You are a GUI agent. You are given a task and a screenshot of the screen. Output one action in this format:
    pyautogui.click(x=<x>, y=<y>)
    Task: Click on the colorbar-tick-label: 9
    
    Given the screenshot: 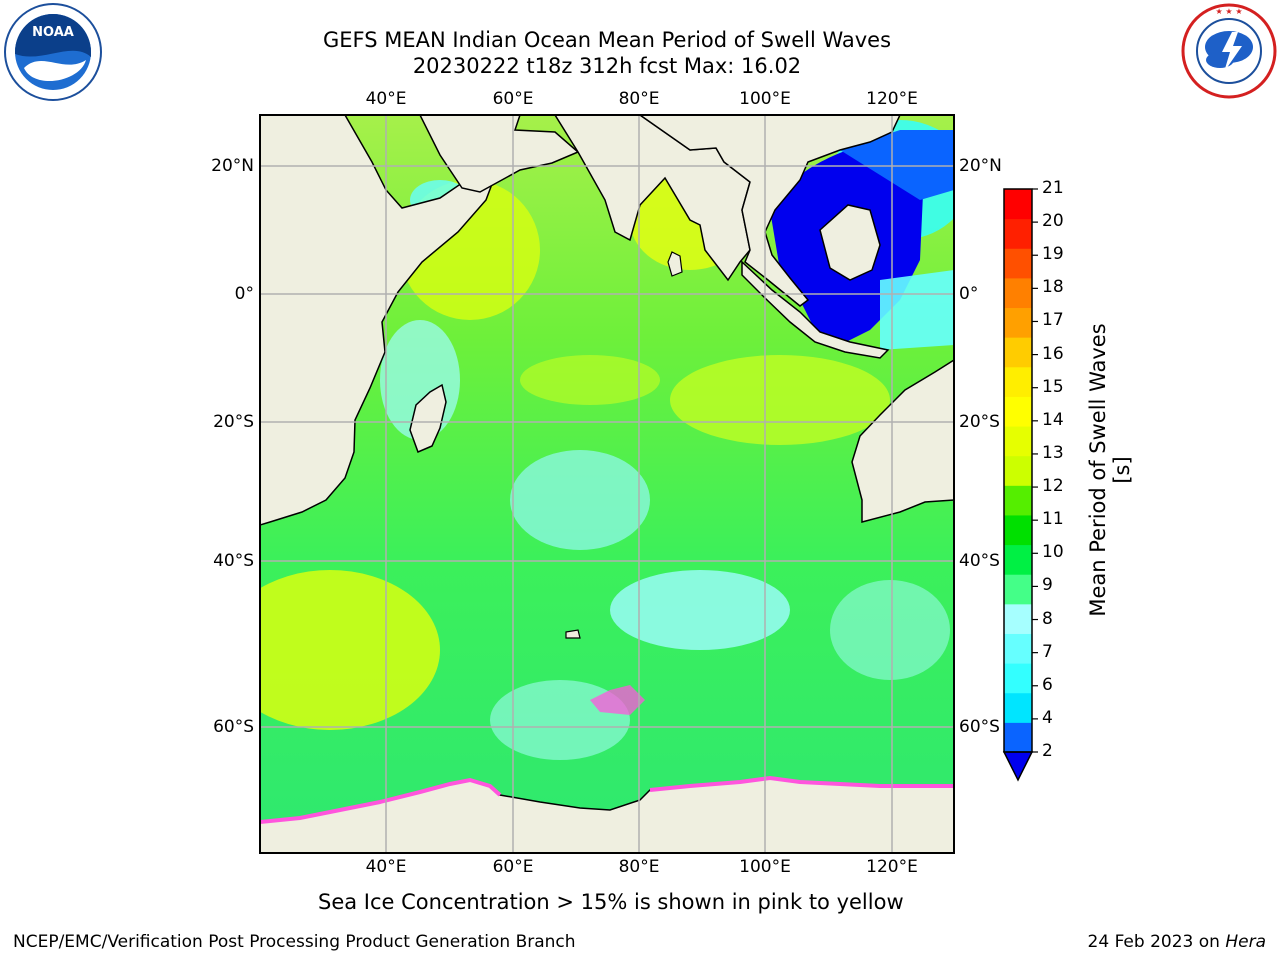 What is the action you would take?
    pyautogui.click(x=1047, y=585)
    